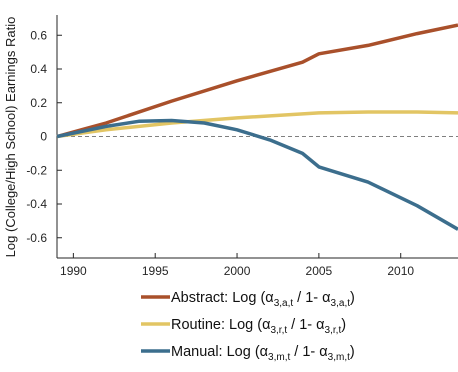  What do you see at coordinates (222, 298) in the screenshot?
I see `legend-text-part: Abstract: Log (α` at bounding box center [222, 298].